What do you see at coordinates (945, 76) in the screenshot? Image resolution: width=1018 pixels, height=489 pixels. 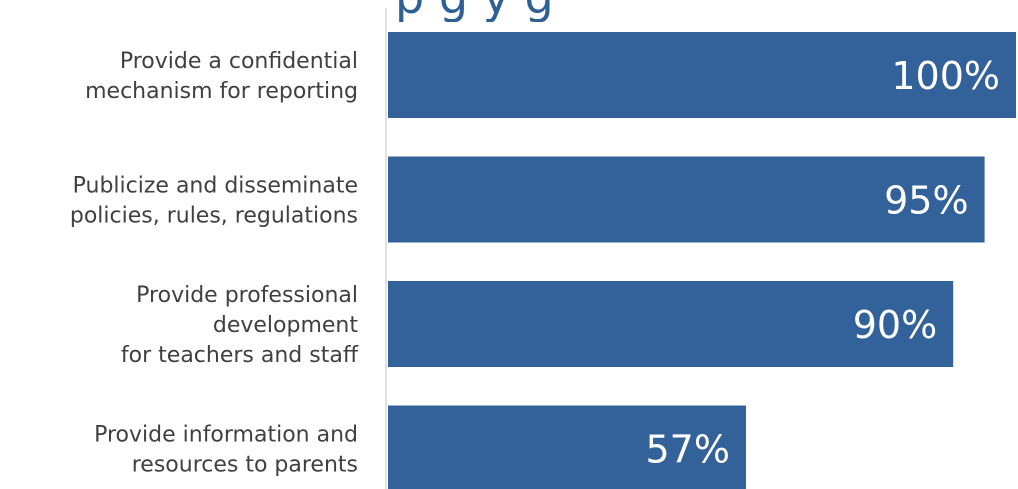 I see `bar-value-label-1: 100%` at bounding box center [945, 76].